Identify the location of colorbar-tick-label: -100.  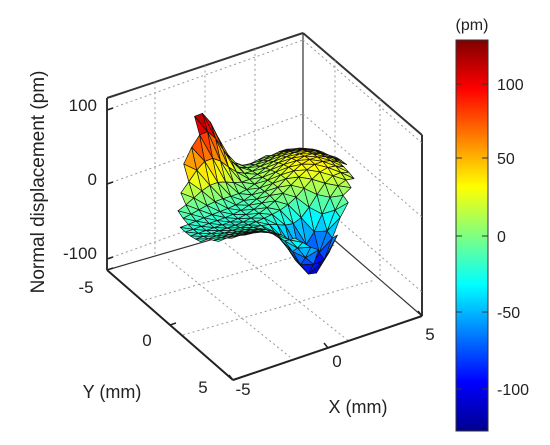
(513, 390).